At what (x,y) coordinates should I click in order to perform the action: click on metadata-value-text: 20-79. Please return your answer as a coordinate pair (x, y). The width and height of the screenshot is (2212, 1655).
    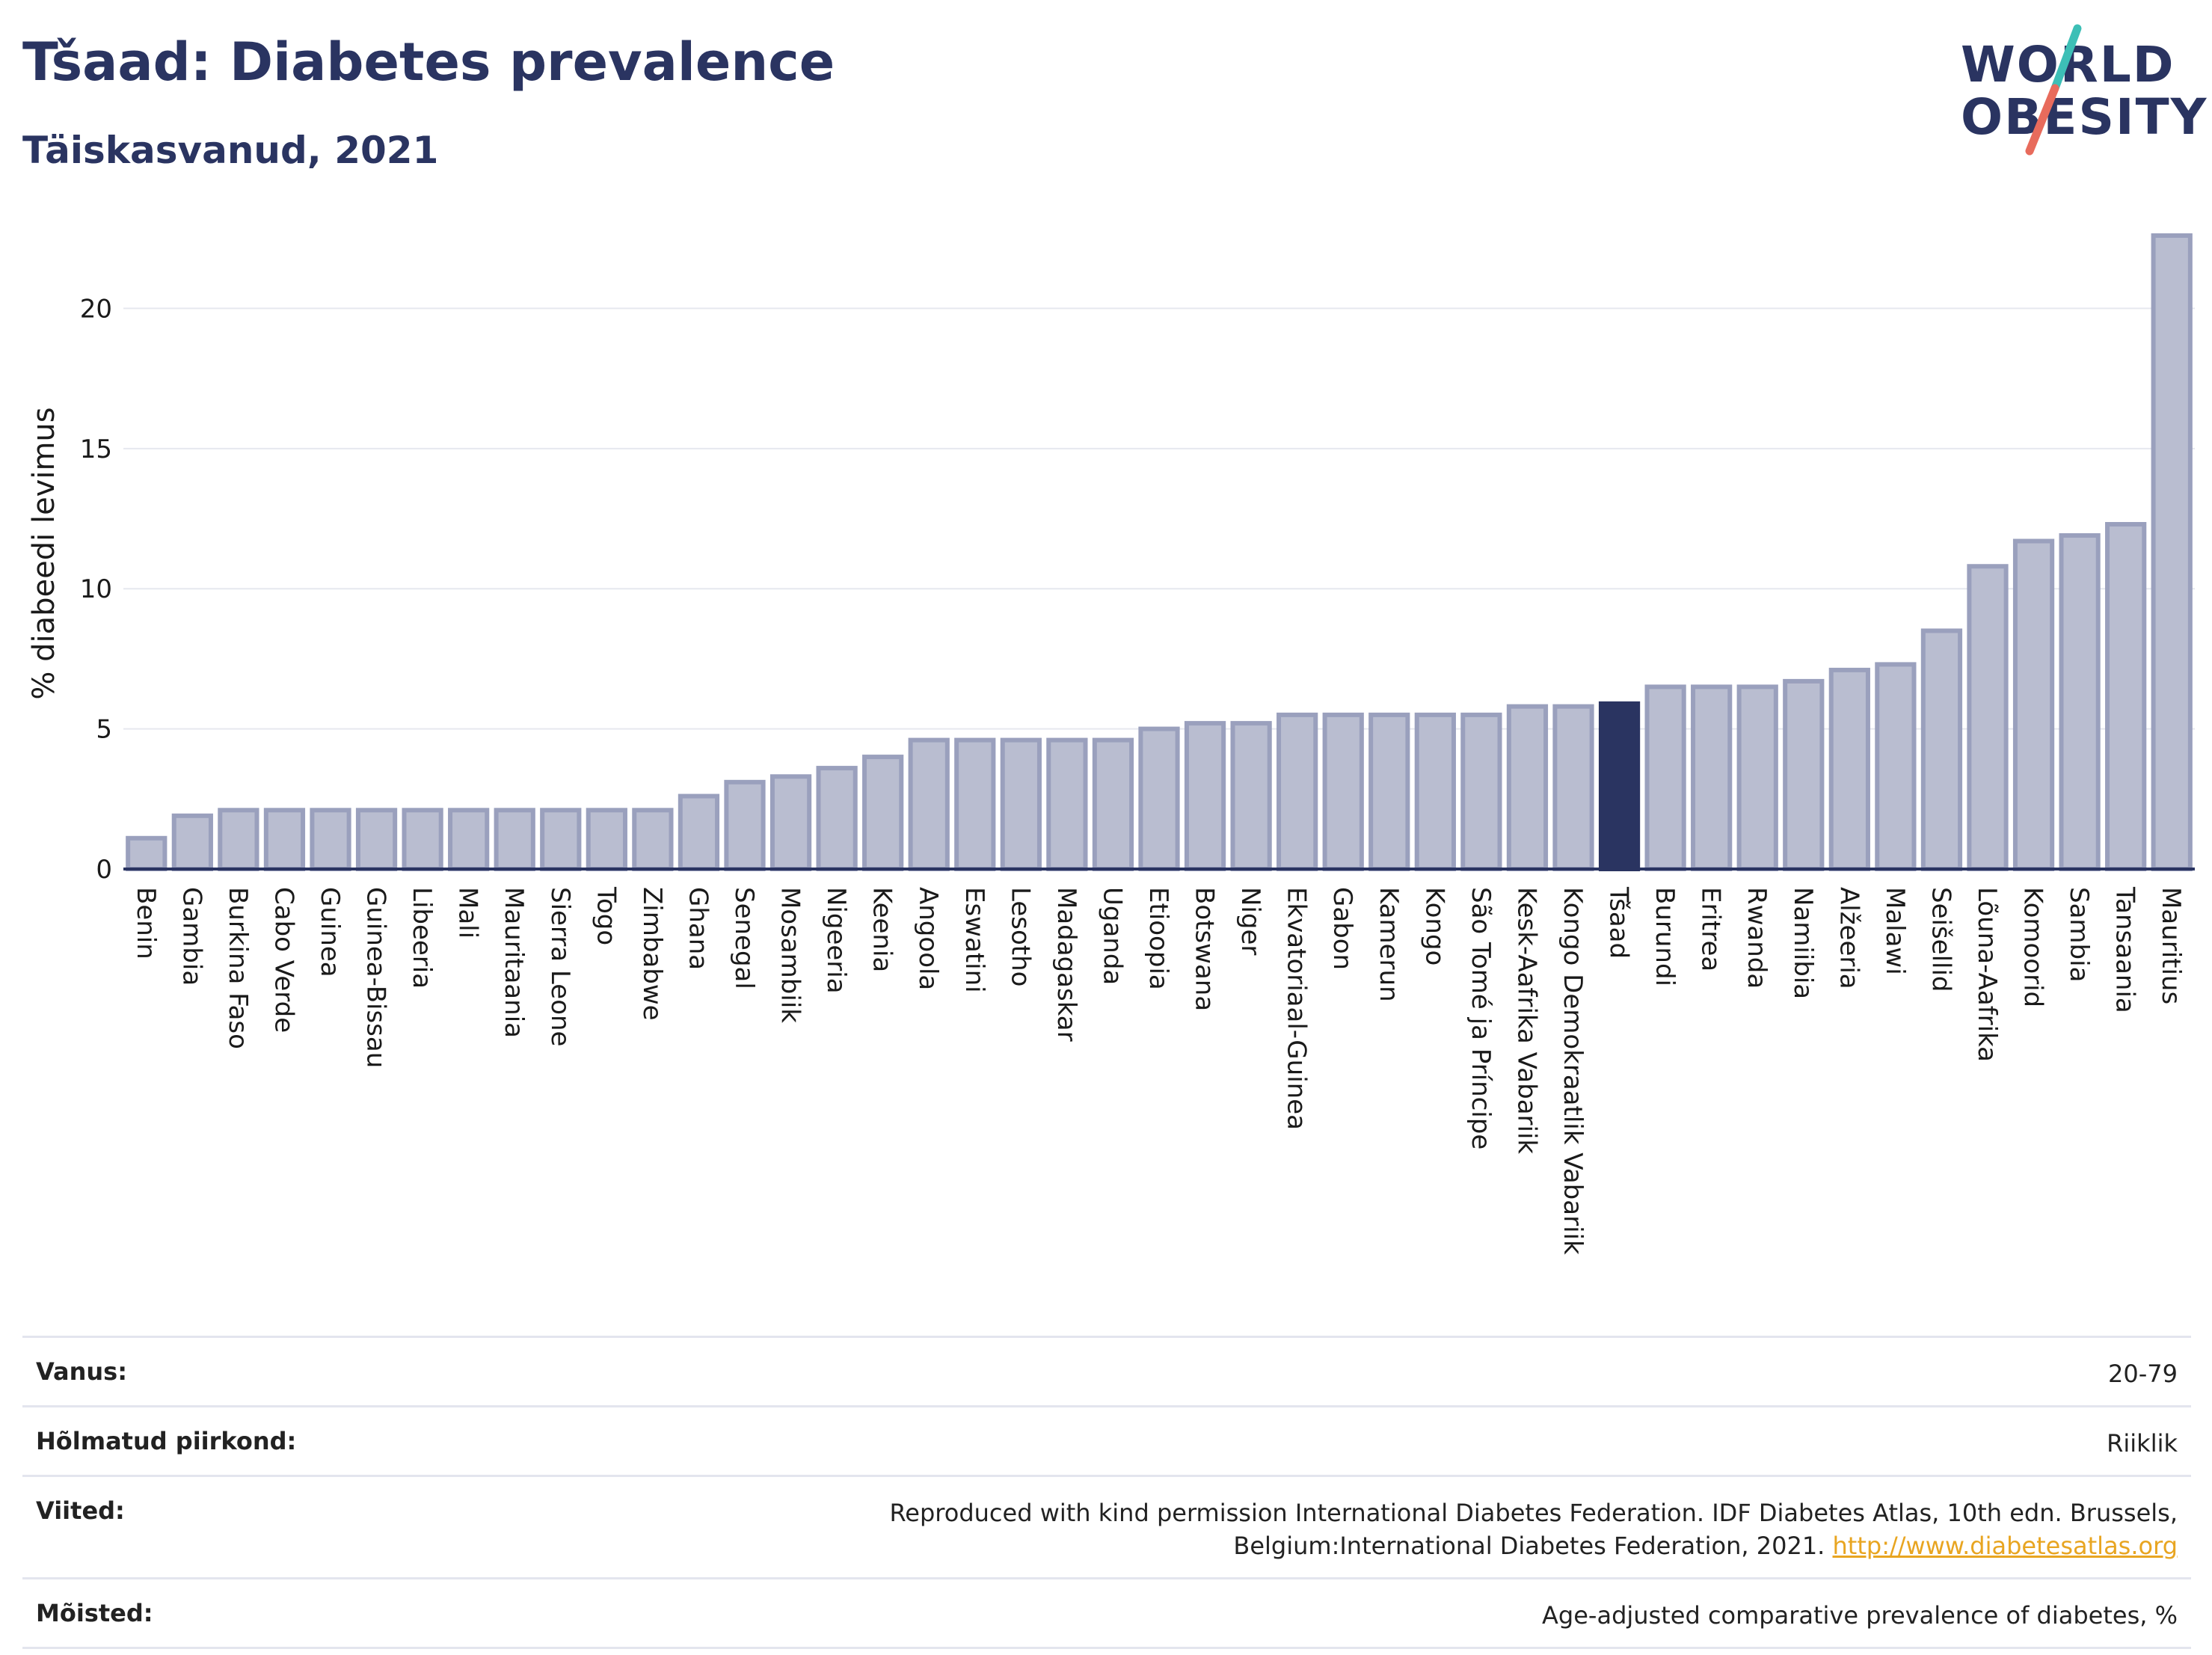
    Looking at the image, I should click on (2143, 1374).